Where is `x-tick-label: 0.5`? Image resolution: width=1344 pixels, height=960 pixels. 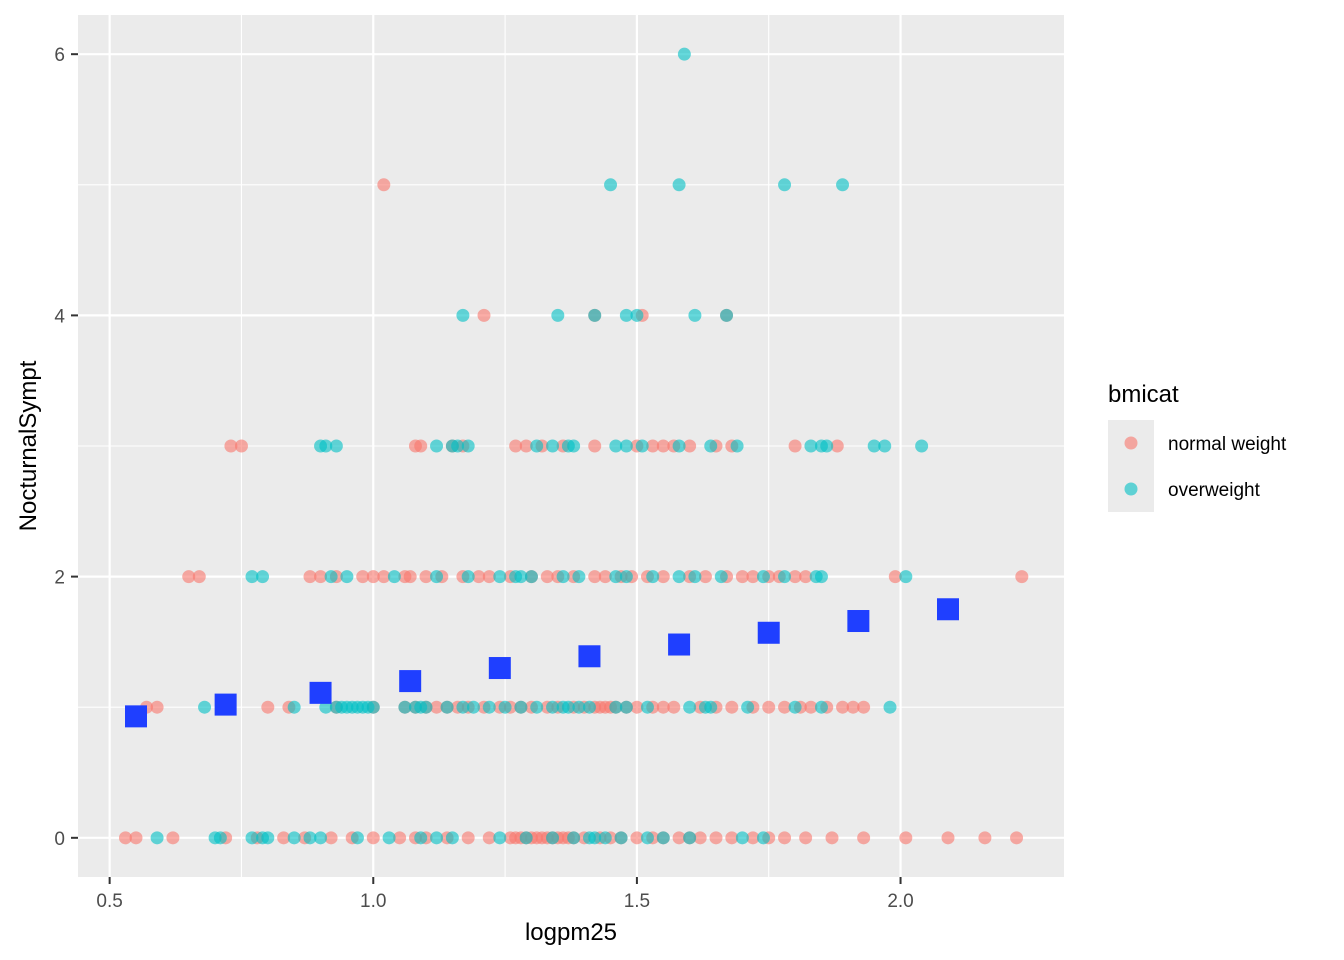
x-tick-label: 0.5 is located at coordinates (109, 901).